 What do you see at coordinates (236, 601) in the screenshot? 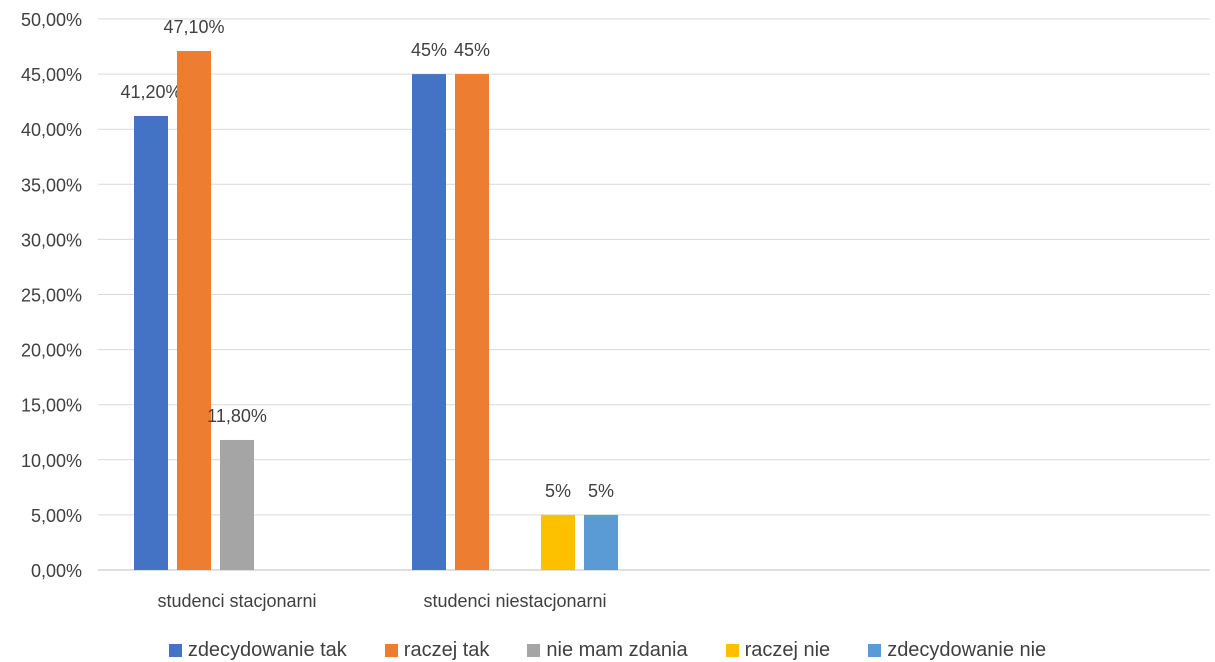
I see `x-tick-label: studenci stacjonarni` at bounding box center [236, 601].